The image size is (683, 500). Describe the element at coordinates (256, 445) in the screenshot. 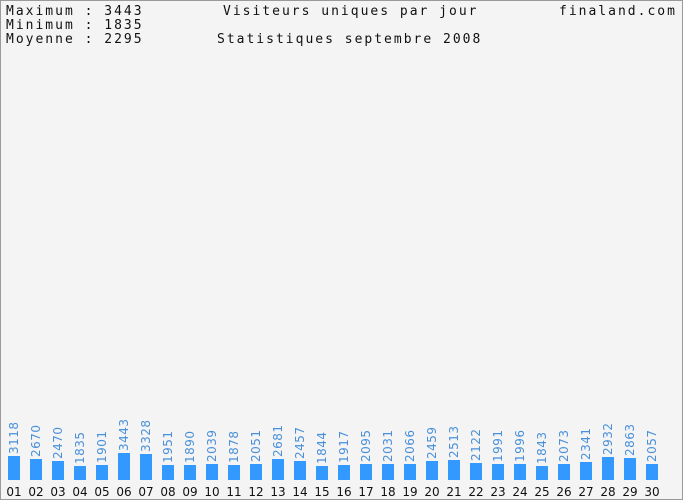

I see `value-label-12: 2051` at that location.